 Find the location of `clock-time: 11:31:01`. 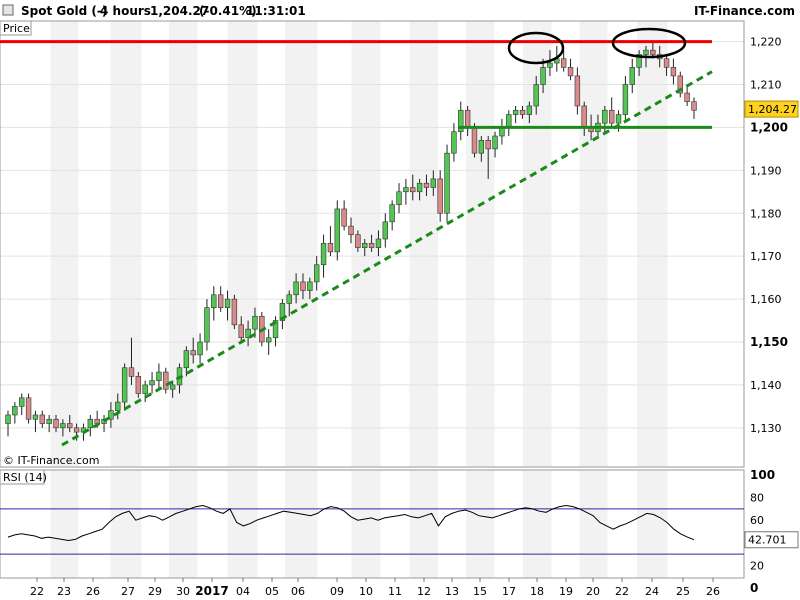

clock-time: 11:31:01 is located at coordinates (276, 11).